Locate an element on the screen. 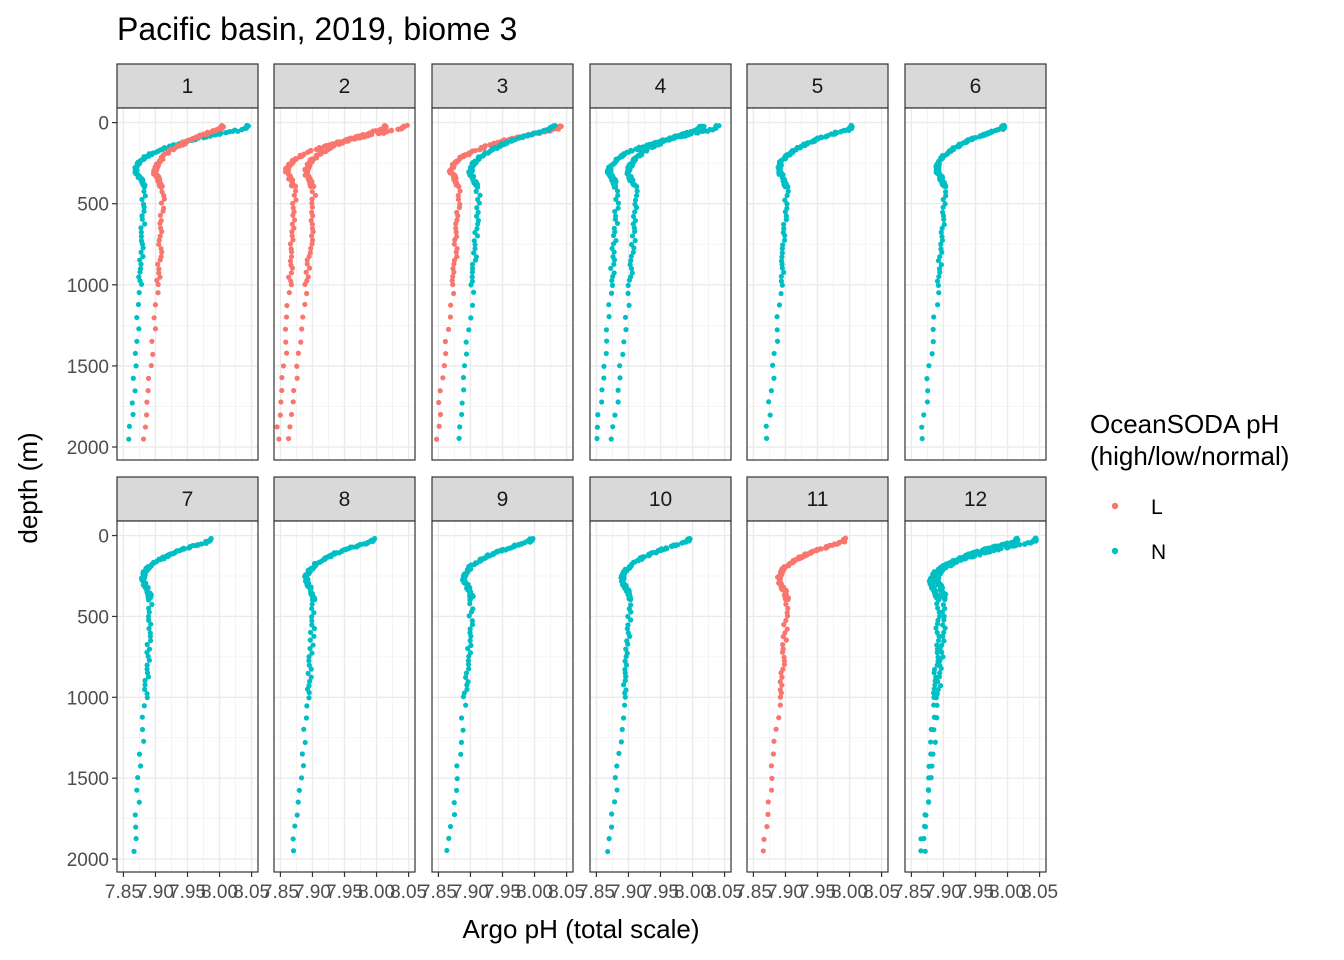 The height and width of the screenshot is (960, 1344). facet-strip is located at coordinates (660, 499).